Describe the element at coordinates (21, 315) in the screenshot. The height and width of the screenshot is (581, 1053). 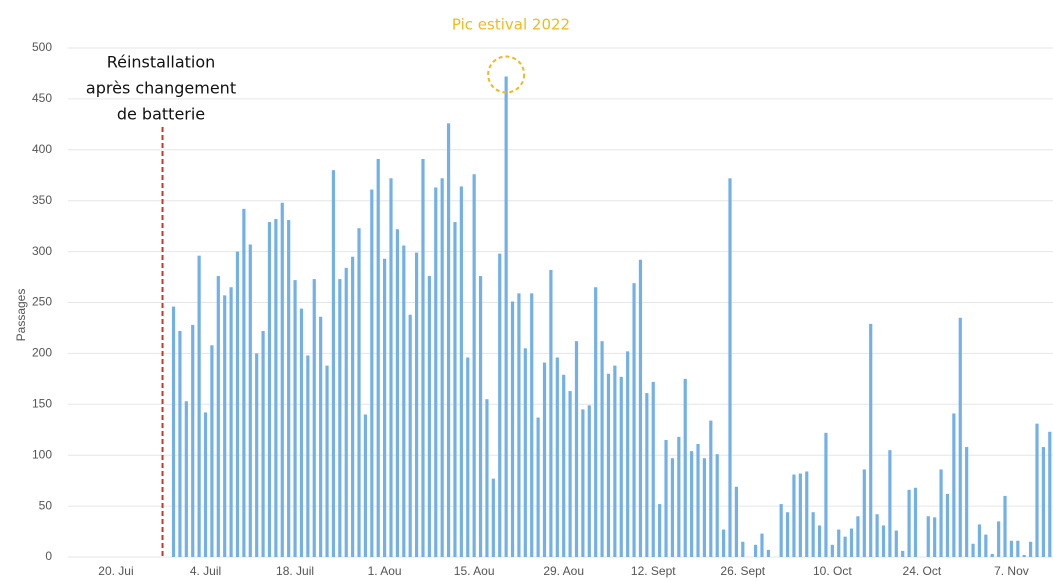
I see `y-axis-label: Passages` at that location.